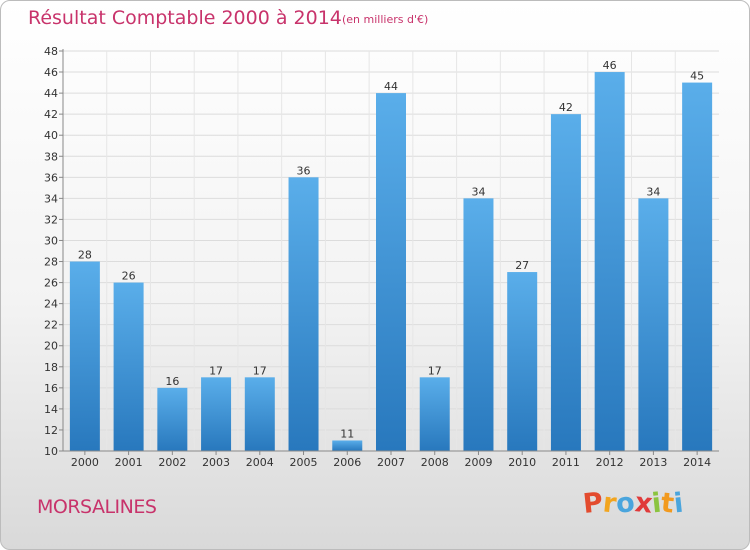 This screenshot has height=550, width=750. What do you see at coordinates (304, 170) in the screenshot?
I see `data-label-2005: 36` at bounding box center [304, 170].